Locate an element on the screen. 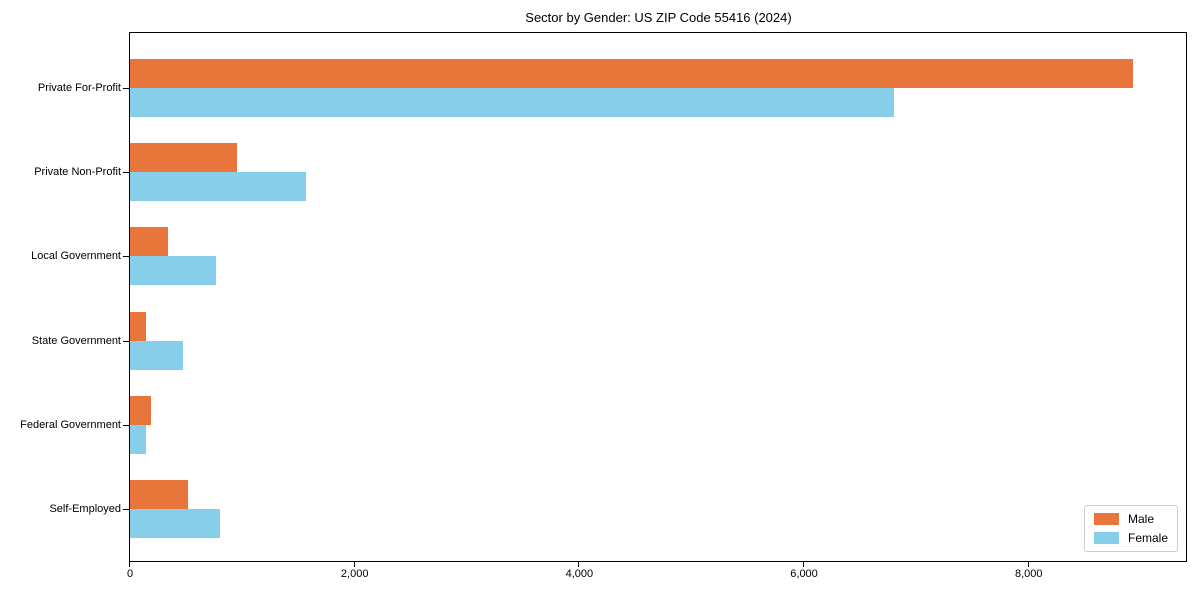 The height and width of the screenshot is (600, 1200). legend-entry-female: Female is located at coordinates (1130, 538).